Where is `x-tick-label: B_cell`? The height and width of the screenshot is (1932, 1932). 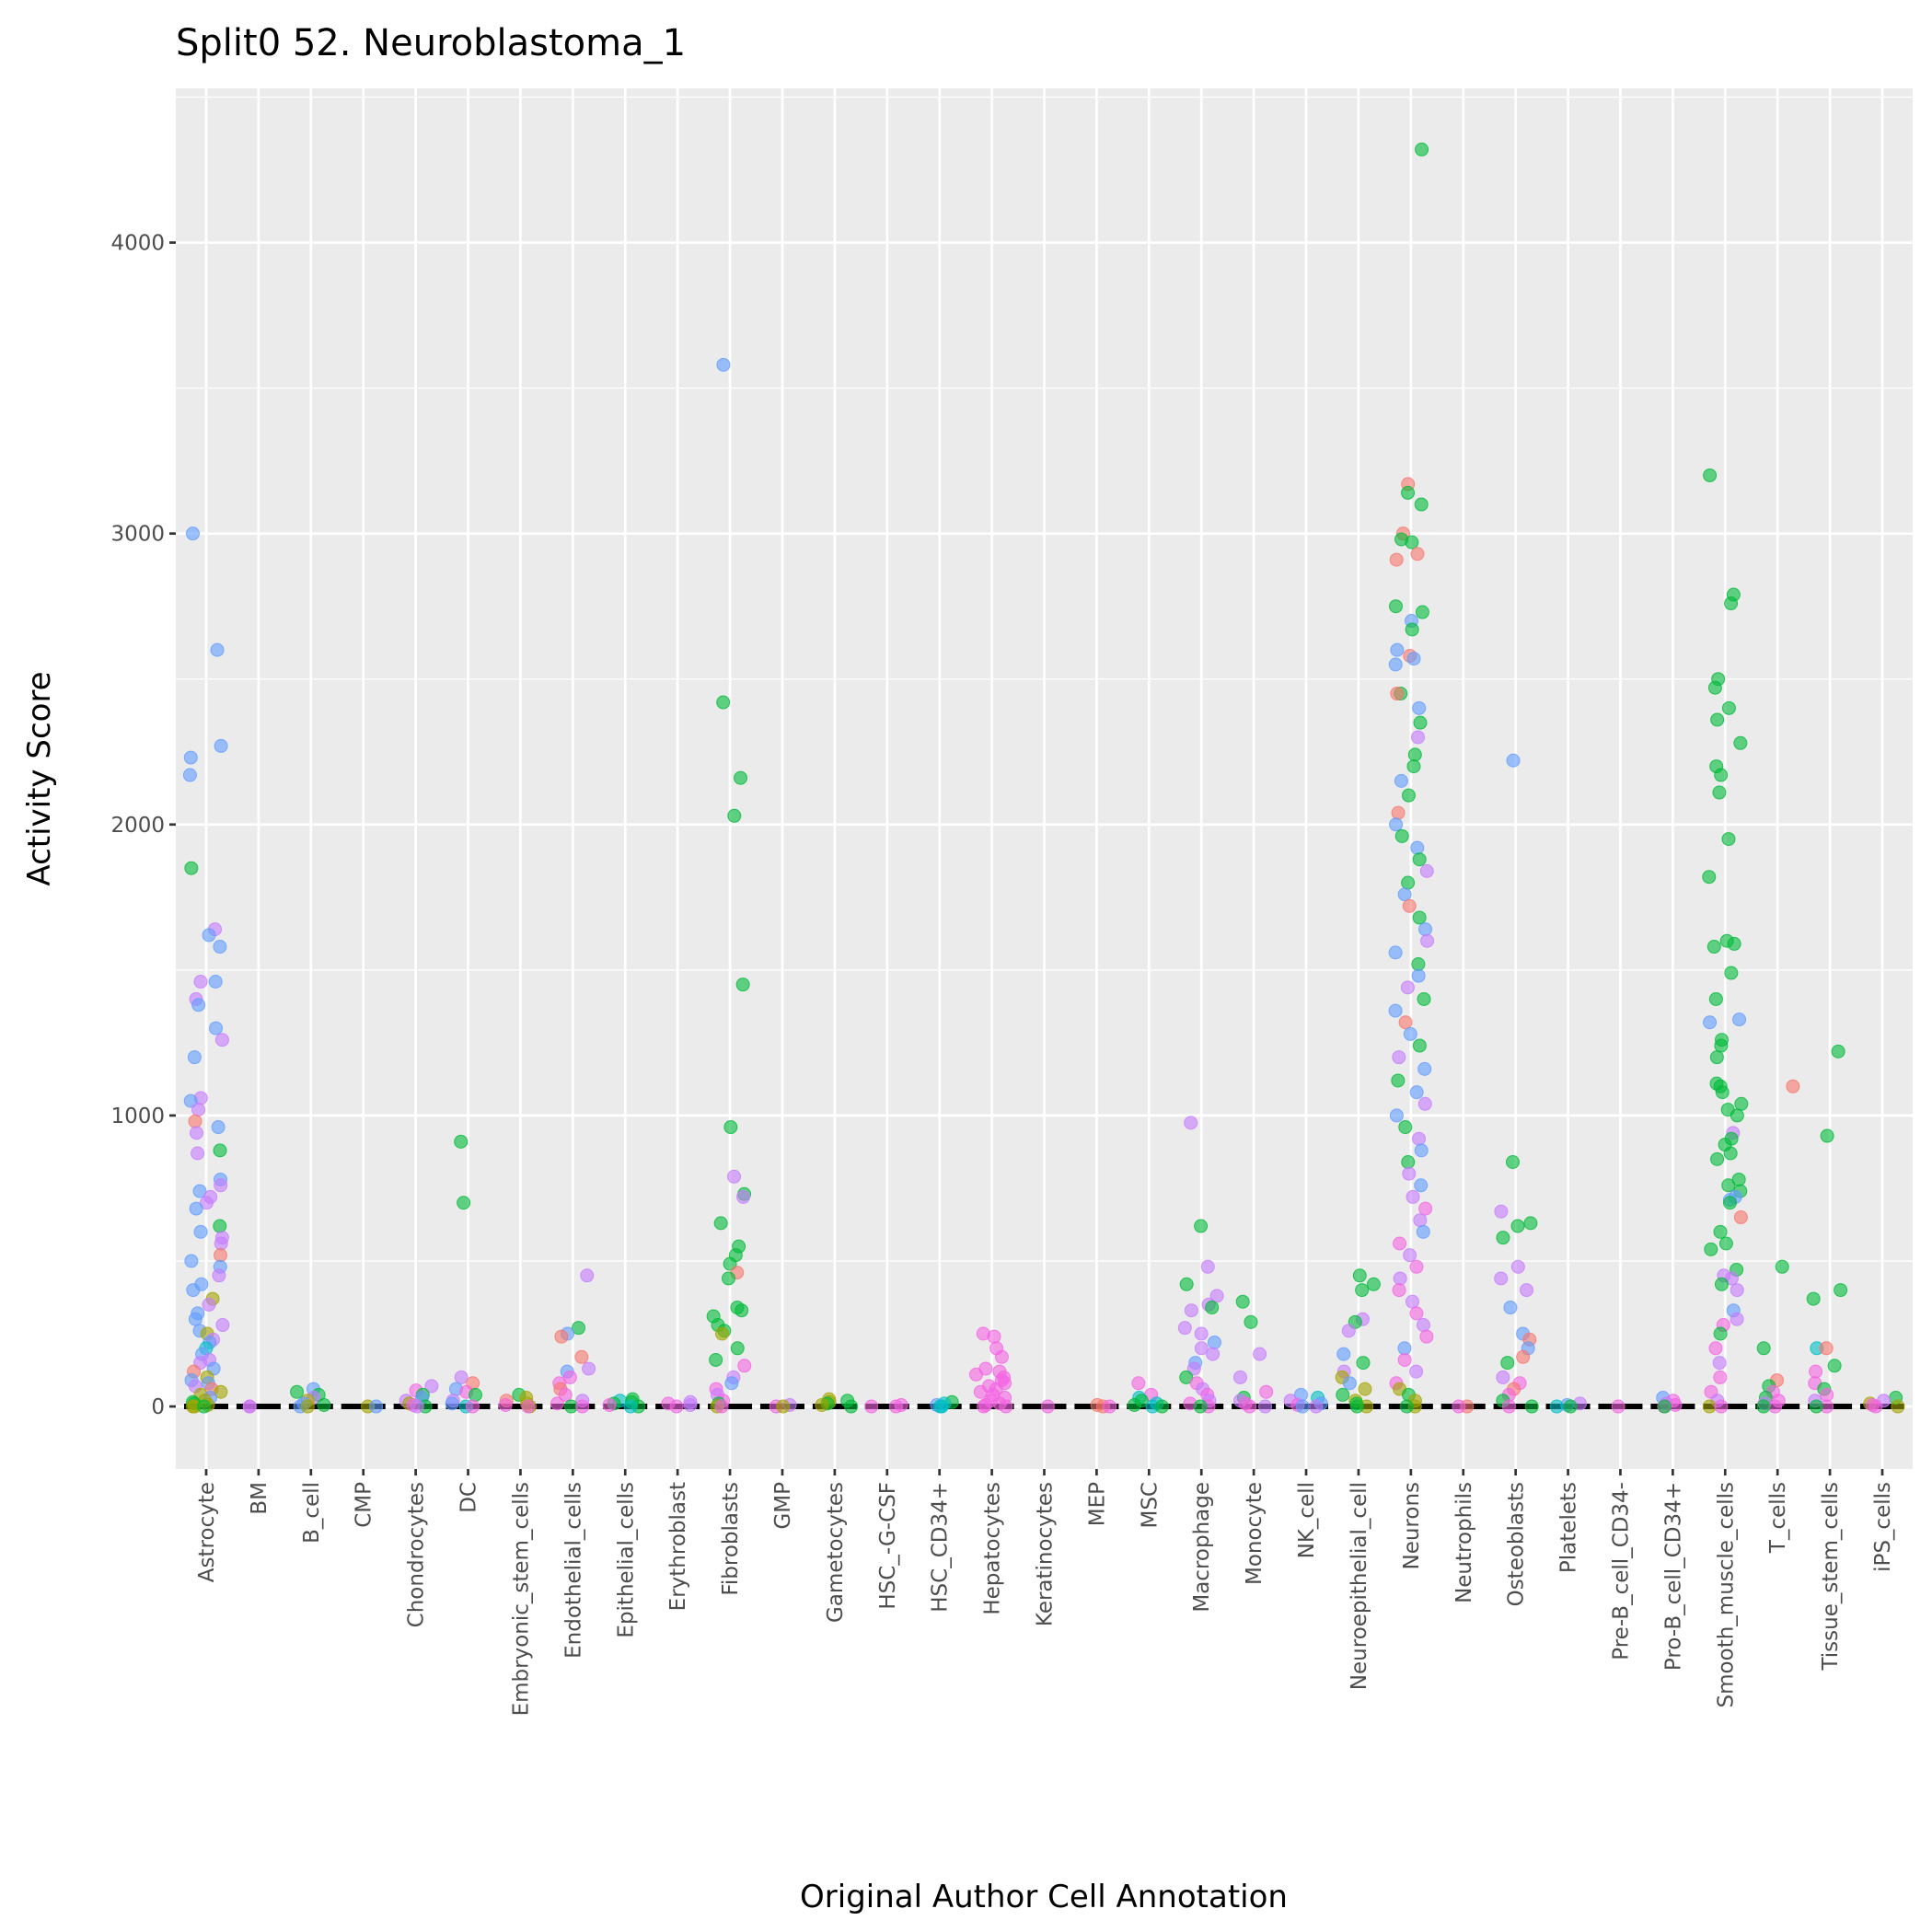 x-tick-label: B_cell is located at coordinates (312, 1513).